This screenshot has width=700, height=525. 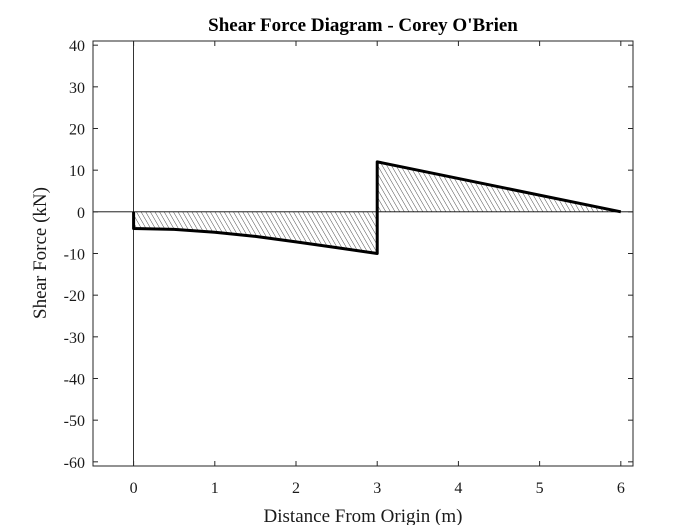 What do you see at coordinates (74, 463) in the screenshot?
I see `y-tick-label: -60` at bounding box center [74, 463].